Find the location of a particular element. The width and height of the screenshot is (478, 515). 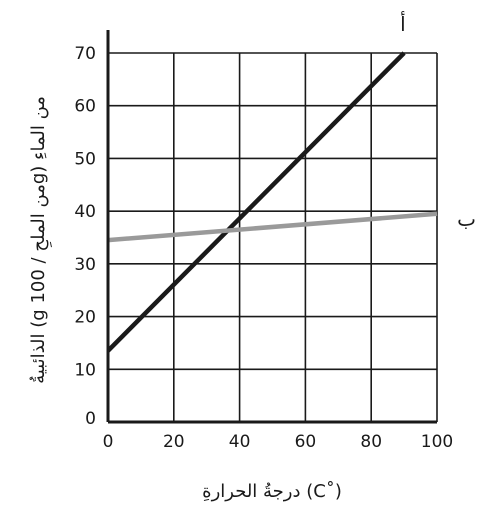

series-labels: أب is located at coordinates (438, 121).